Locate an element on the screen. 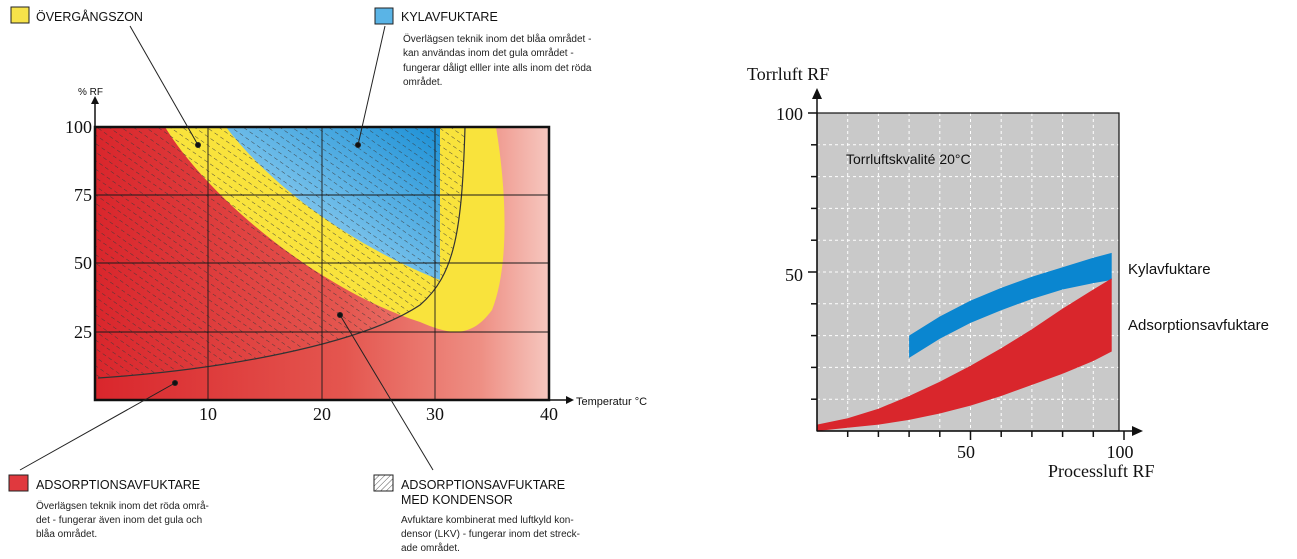 This screenshot has width=1297, height=559. transition-legend-swatch is located at coordinates (20, 15).